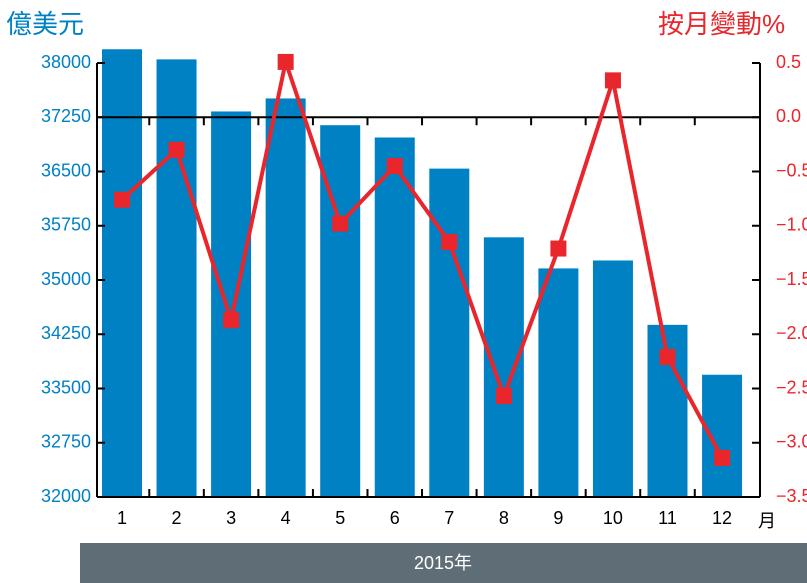 The image size is (807, 583). I want to click on y2-tick-label: −1.5, so click(791, 279).